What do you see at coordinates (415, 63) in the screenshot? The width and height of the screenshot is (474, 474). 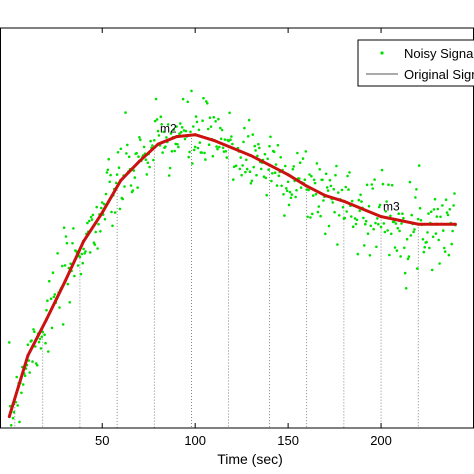 I see `legend-box` at bounding box center [415, 63].